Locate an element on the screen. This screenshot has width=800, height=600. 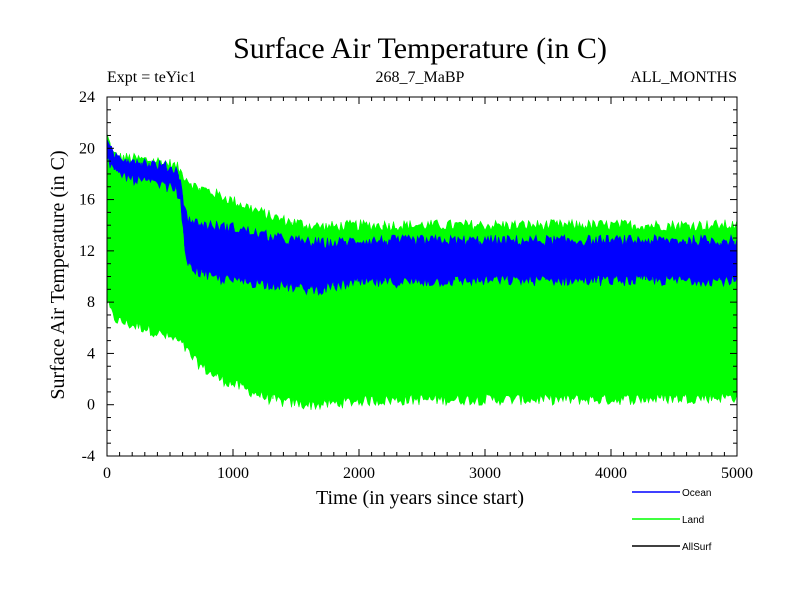
y-tick-label: 4 is located at coordinates (91, 353).